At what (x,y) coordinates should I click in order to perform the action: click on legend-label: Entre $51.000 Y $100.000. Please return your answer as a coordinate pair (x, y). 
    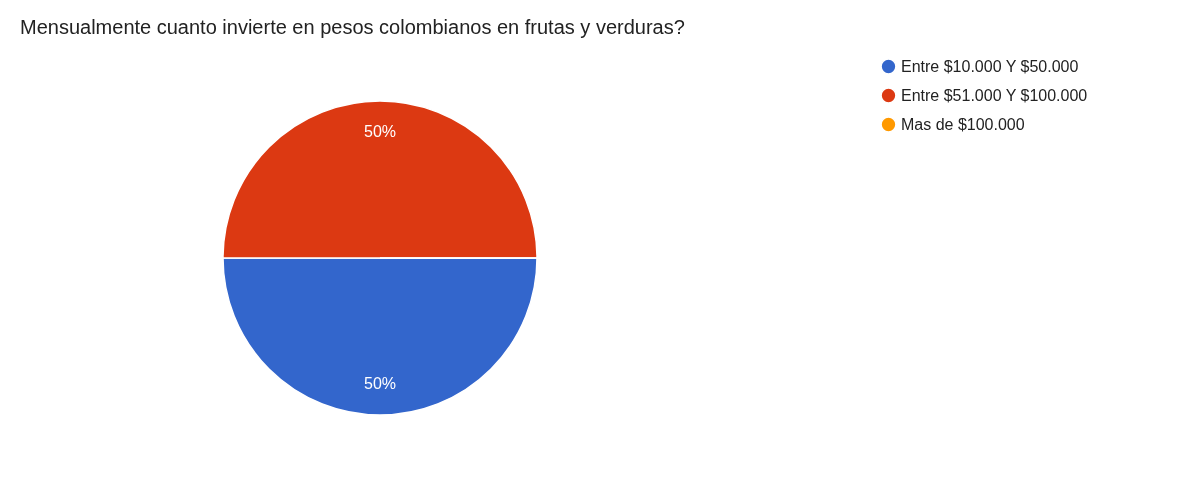
    Looking at the image, I should click on (994, 95).